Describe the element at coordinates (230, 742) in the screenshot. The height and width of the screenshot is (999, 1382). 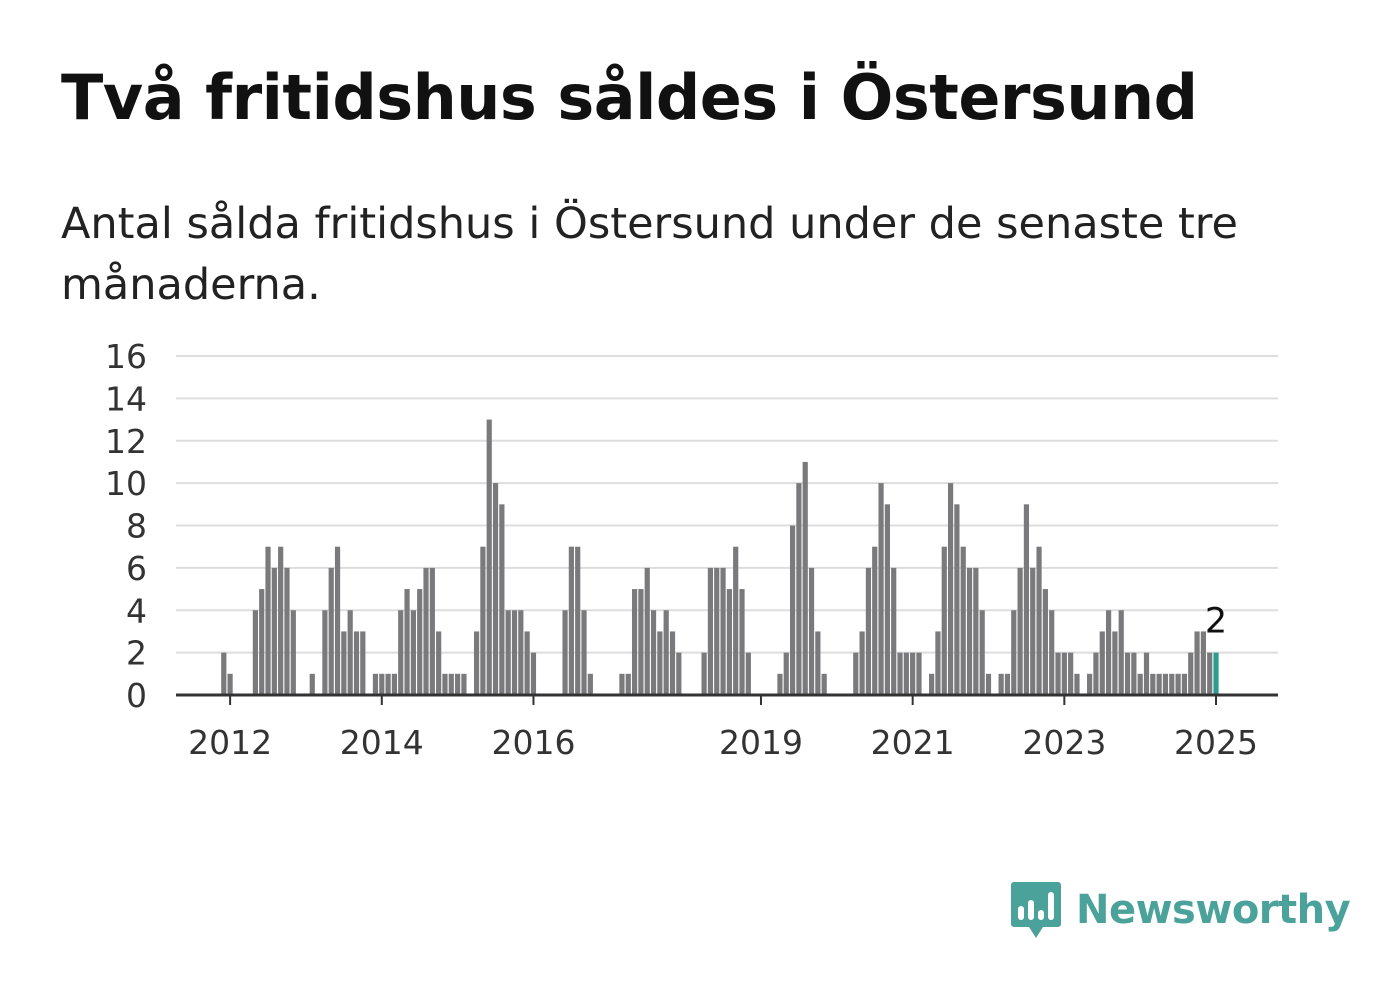
I see `x-tick-label: 2012` at that location.